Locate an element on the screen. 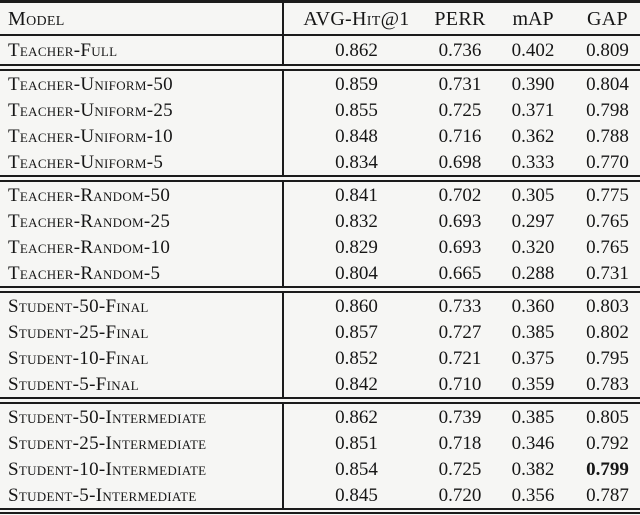  metric-value: 0.402 is located at coordinates (533, 50).